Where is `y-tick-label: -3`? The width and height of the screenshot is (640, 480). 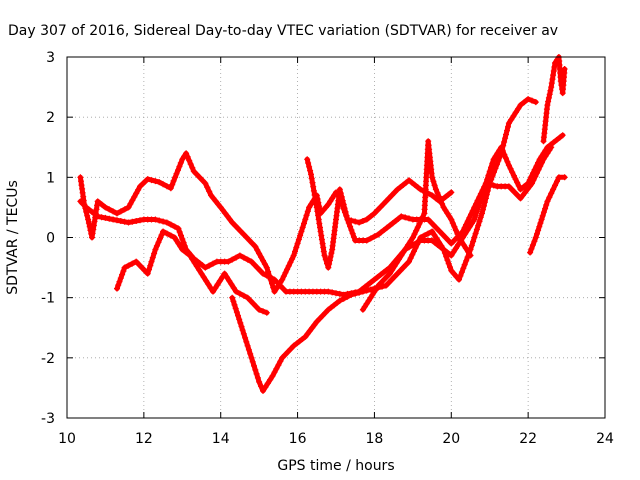 y-tick-label: -3 is located at coordinates (48, 419).